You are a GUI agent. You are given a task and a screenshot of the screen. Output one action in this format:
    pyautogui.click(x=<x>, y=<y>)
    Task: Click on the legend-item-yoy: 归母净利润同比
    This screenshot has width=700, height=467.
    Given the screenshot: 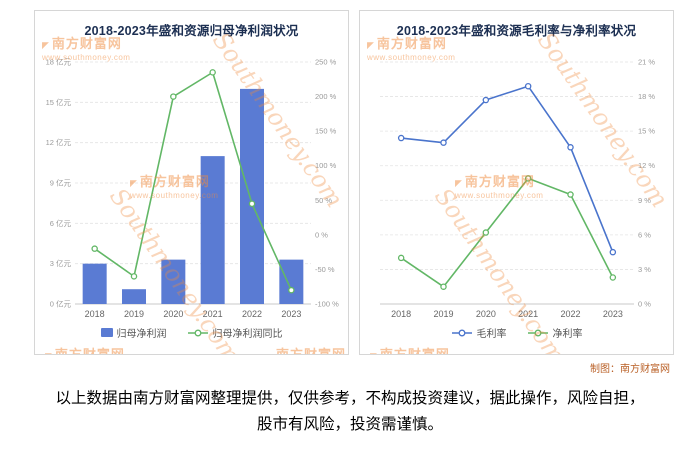 What is the action you would take?
    pyautogui.click(x=235, y=332)
    